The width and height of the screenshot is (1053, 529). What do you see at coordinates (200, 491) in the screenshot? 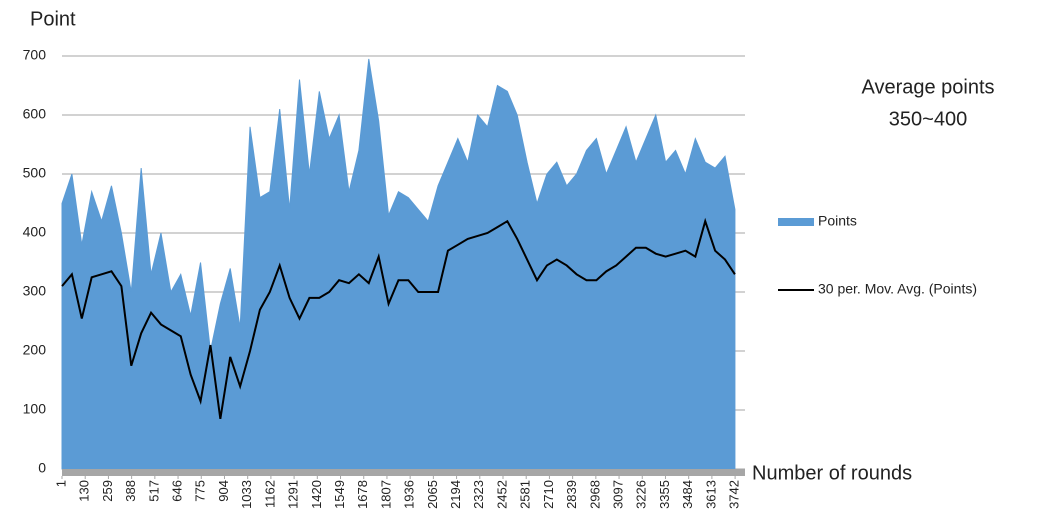
I see `x-tick-label: 775` at bounding box center [200, 491].